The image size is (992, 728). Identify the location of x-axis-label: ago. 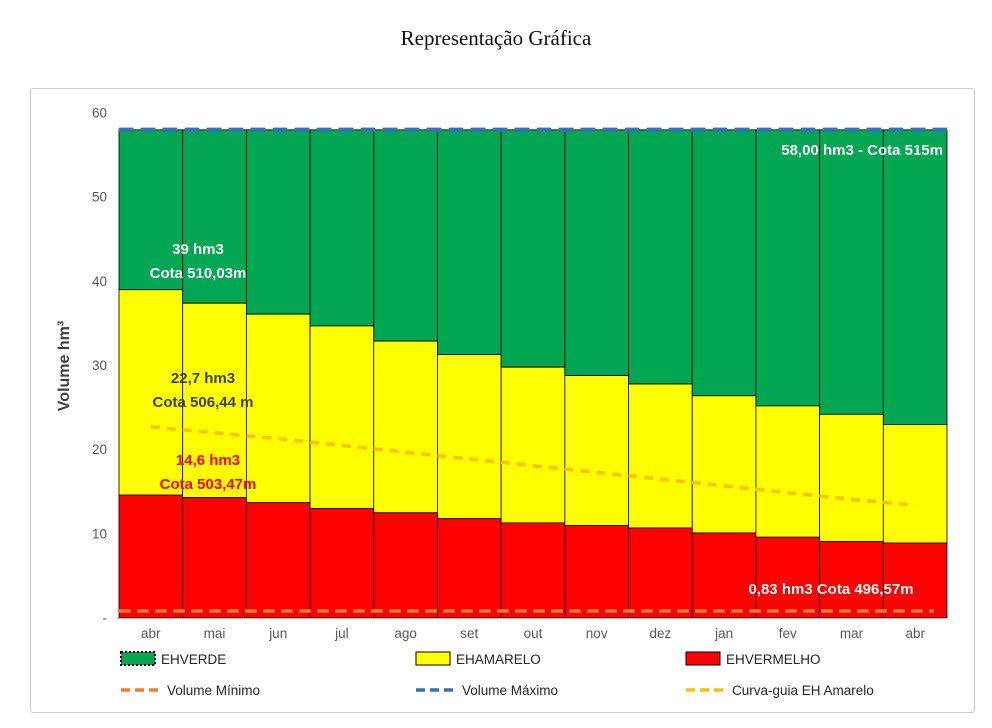
(405, 633).